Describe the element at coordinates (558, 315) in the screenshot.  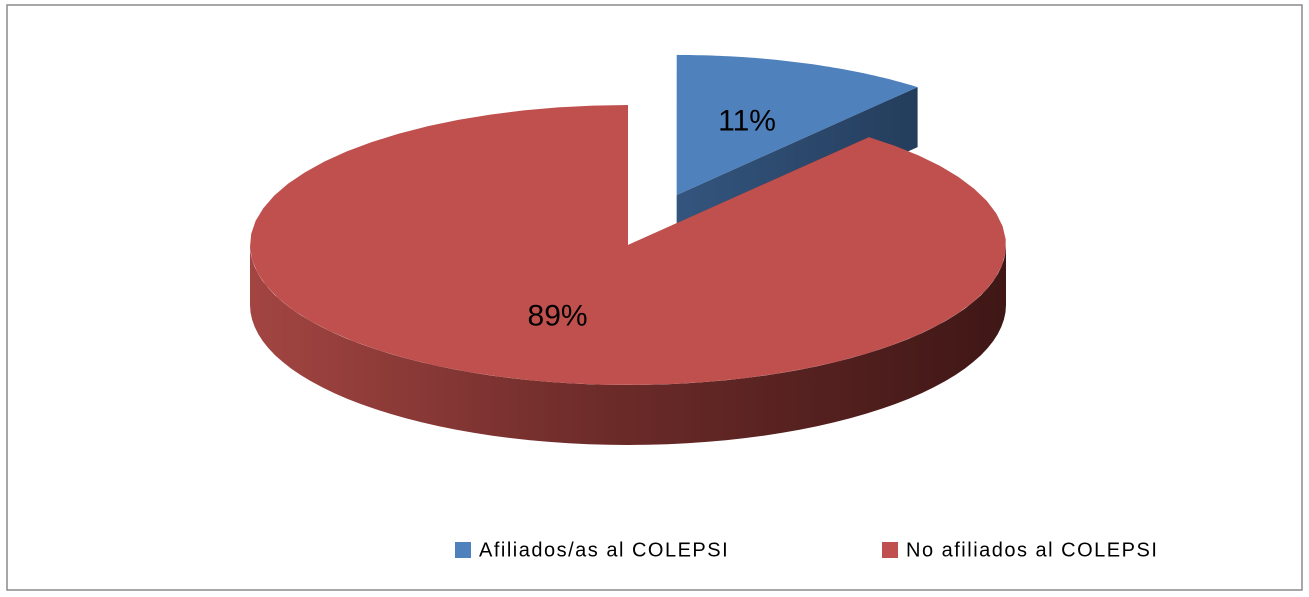
I see `data-label: 89%` at that location.